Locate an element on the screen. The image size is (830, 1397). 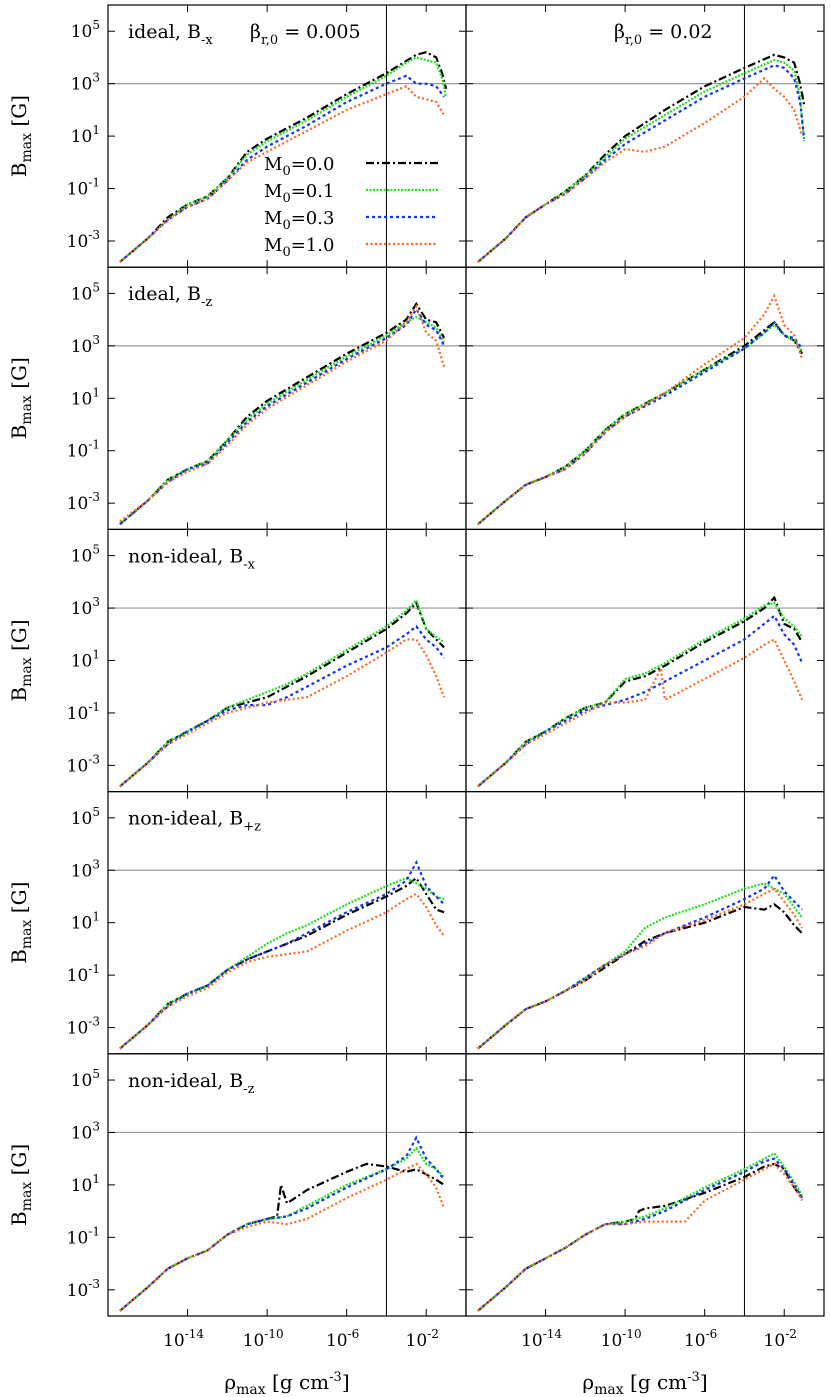
legend-label: M0=0.3 is located at coordinates (299, 220).